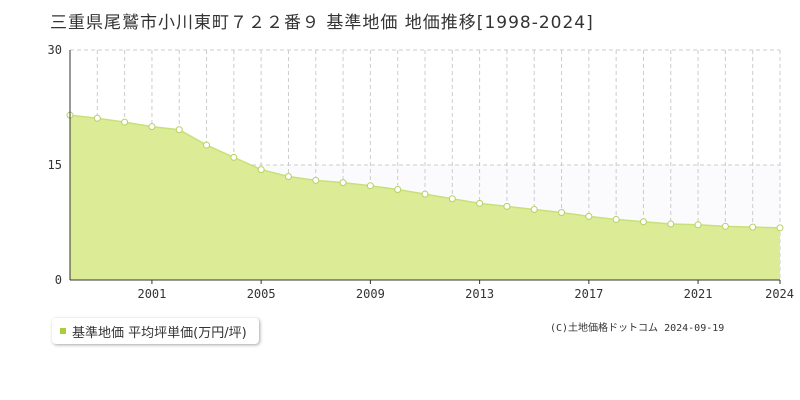  Describe the element at coordinates (637, 328) in the screenshot. I see `copyright-text: (C)土地価格ドットコム 2024-09-19` at that location.